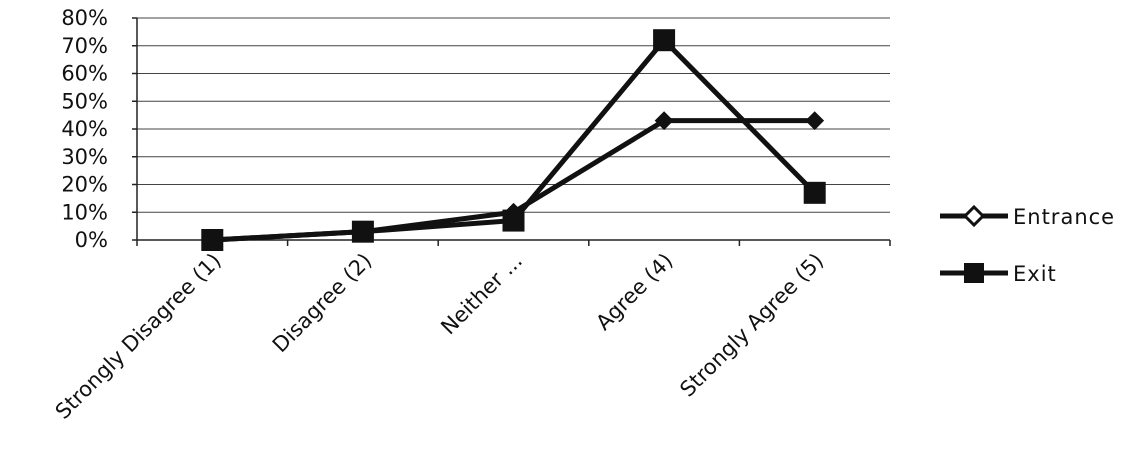  I want to click on y-tick-label: 20%, so click(84, 185).